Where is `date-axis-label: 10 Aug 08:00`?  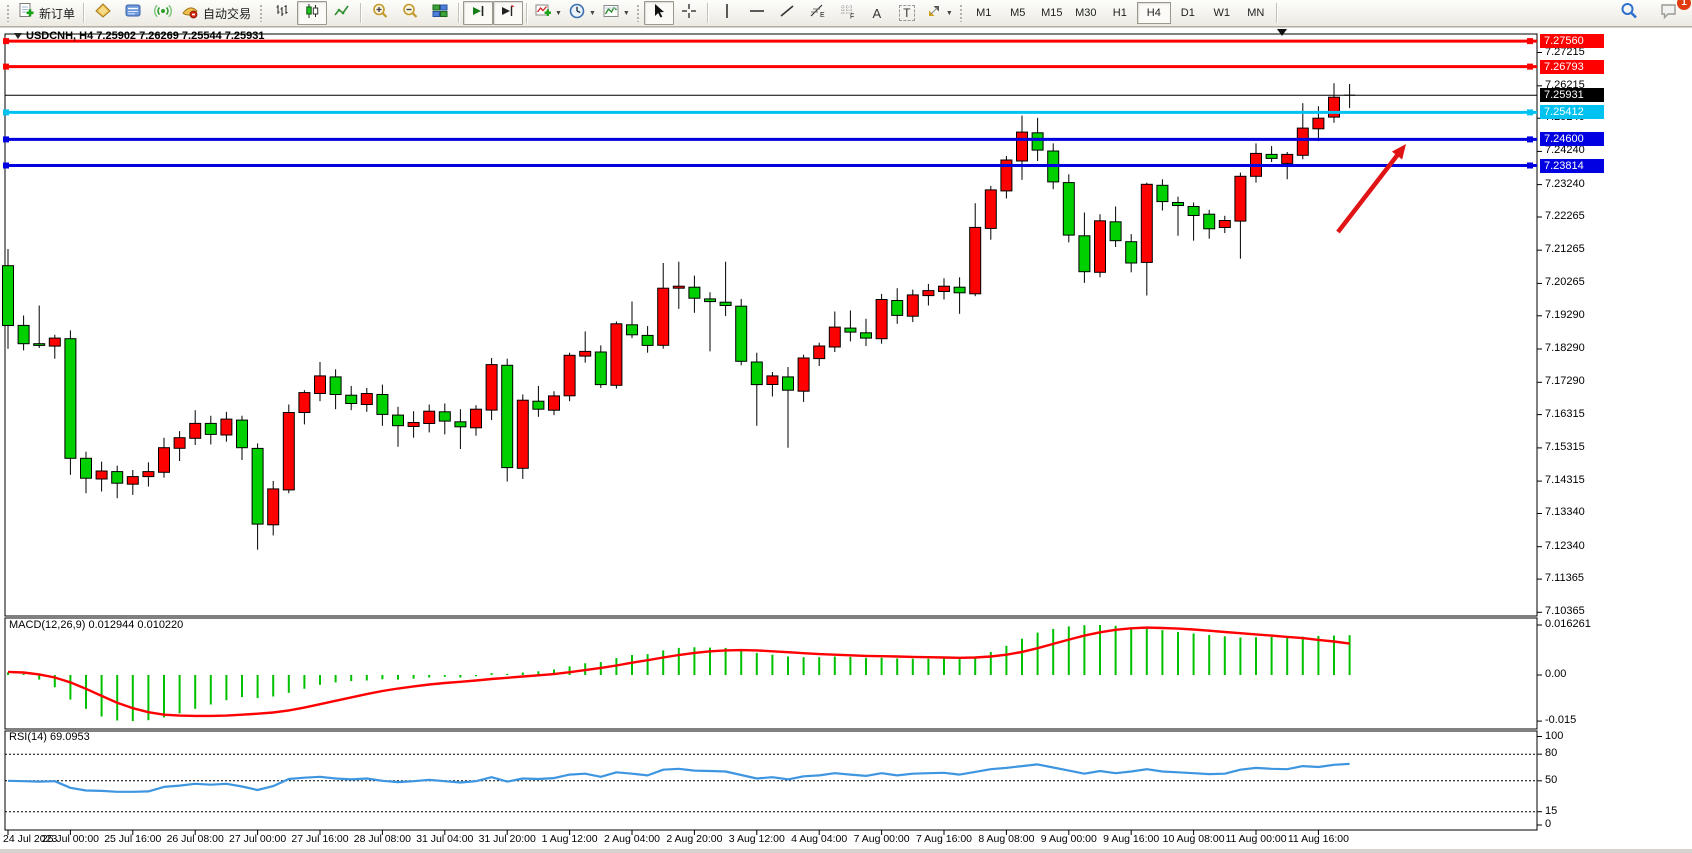 date-axis-label: 10 Aug 08:00 is located at coordinates (1193, 839).